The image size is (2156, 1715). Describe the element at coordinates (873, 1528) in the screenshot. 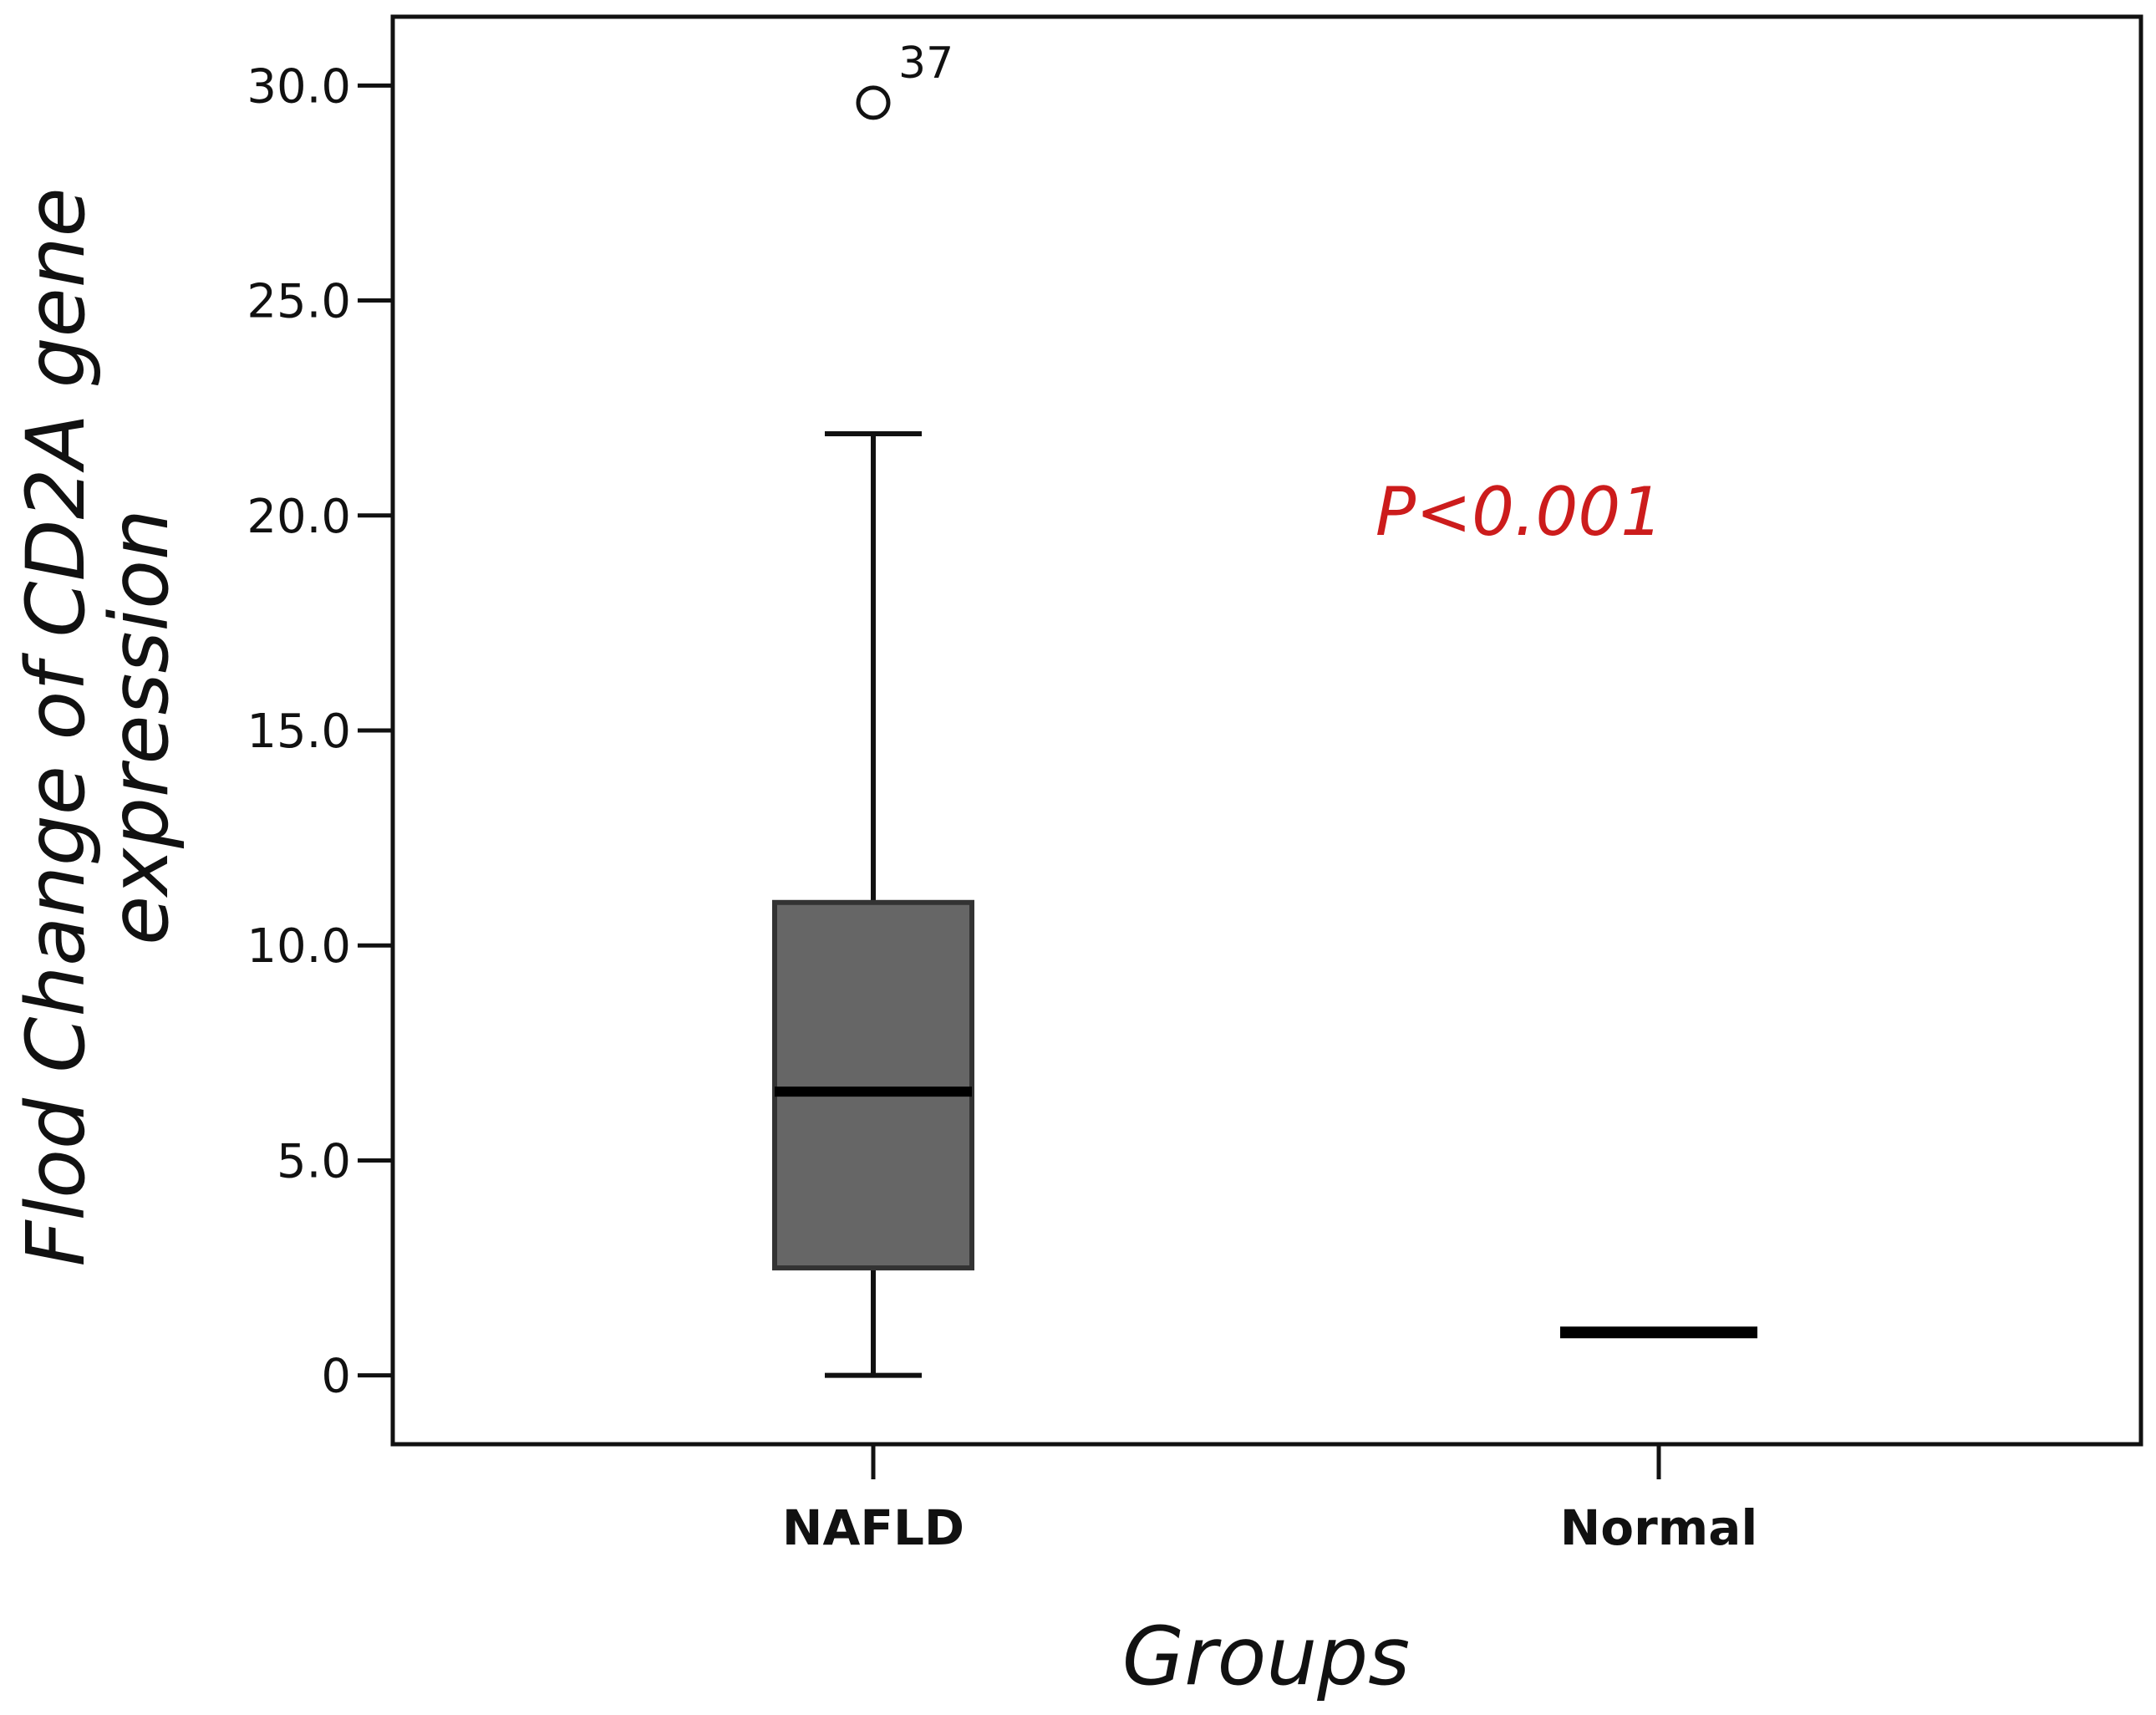

I see `x-category-label: NAFLD` at that location.